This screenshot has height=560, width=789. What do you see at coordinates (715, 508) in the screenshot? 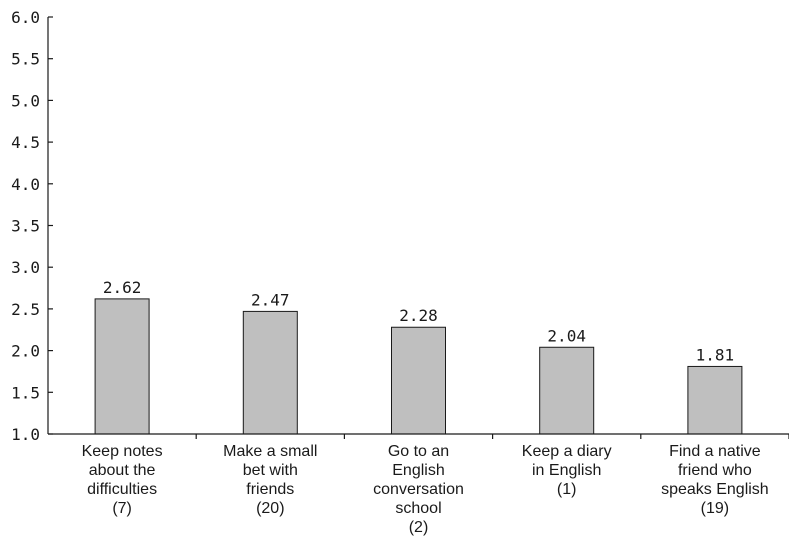
I see `category-label-line: (19)` at bounding box center [715, 508].